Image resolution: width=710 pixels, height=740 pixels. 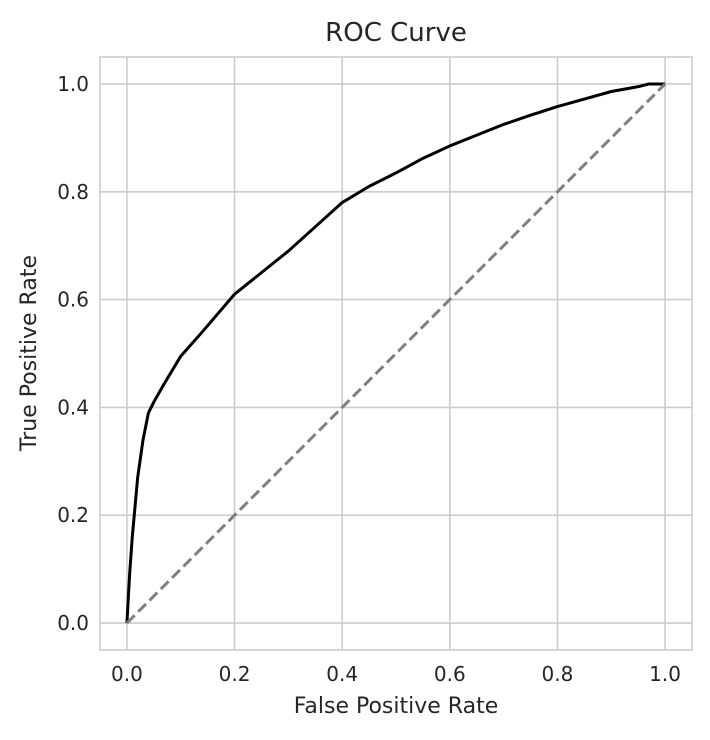 I want to click on y-tick-label: 0.2, so click(x=73, y=515).